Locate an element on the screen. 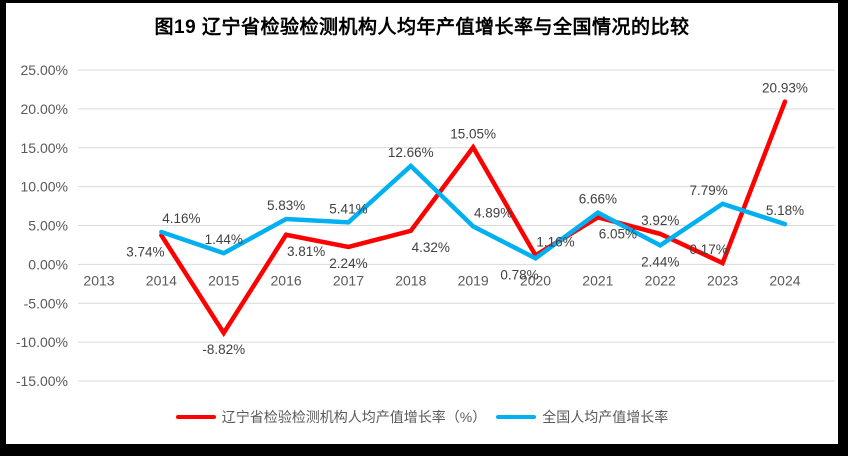  y-axis-tick-label: 5.00% is located at coordinates (48, 226).